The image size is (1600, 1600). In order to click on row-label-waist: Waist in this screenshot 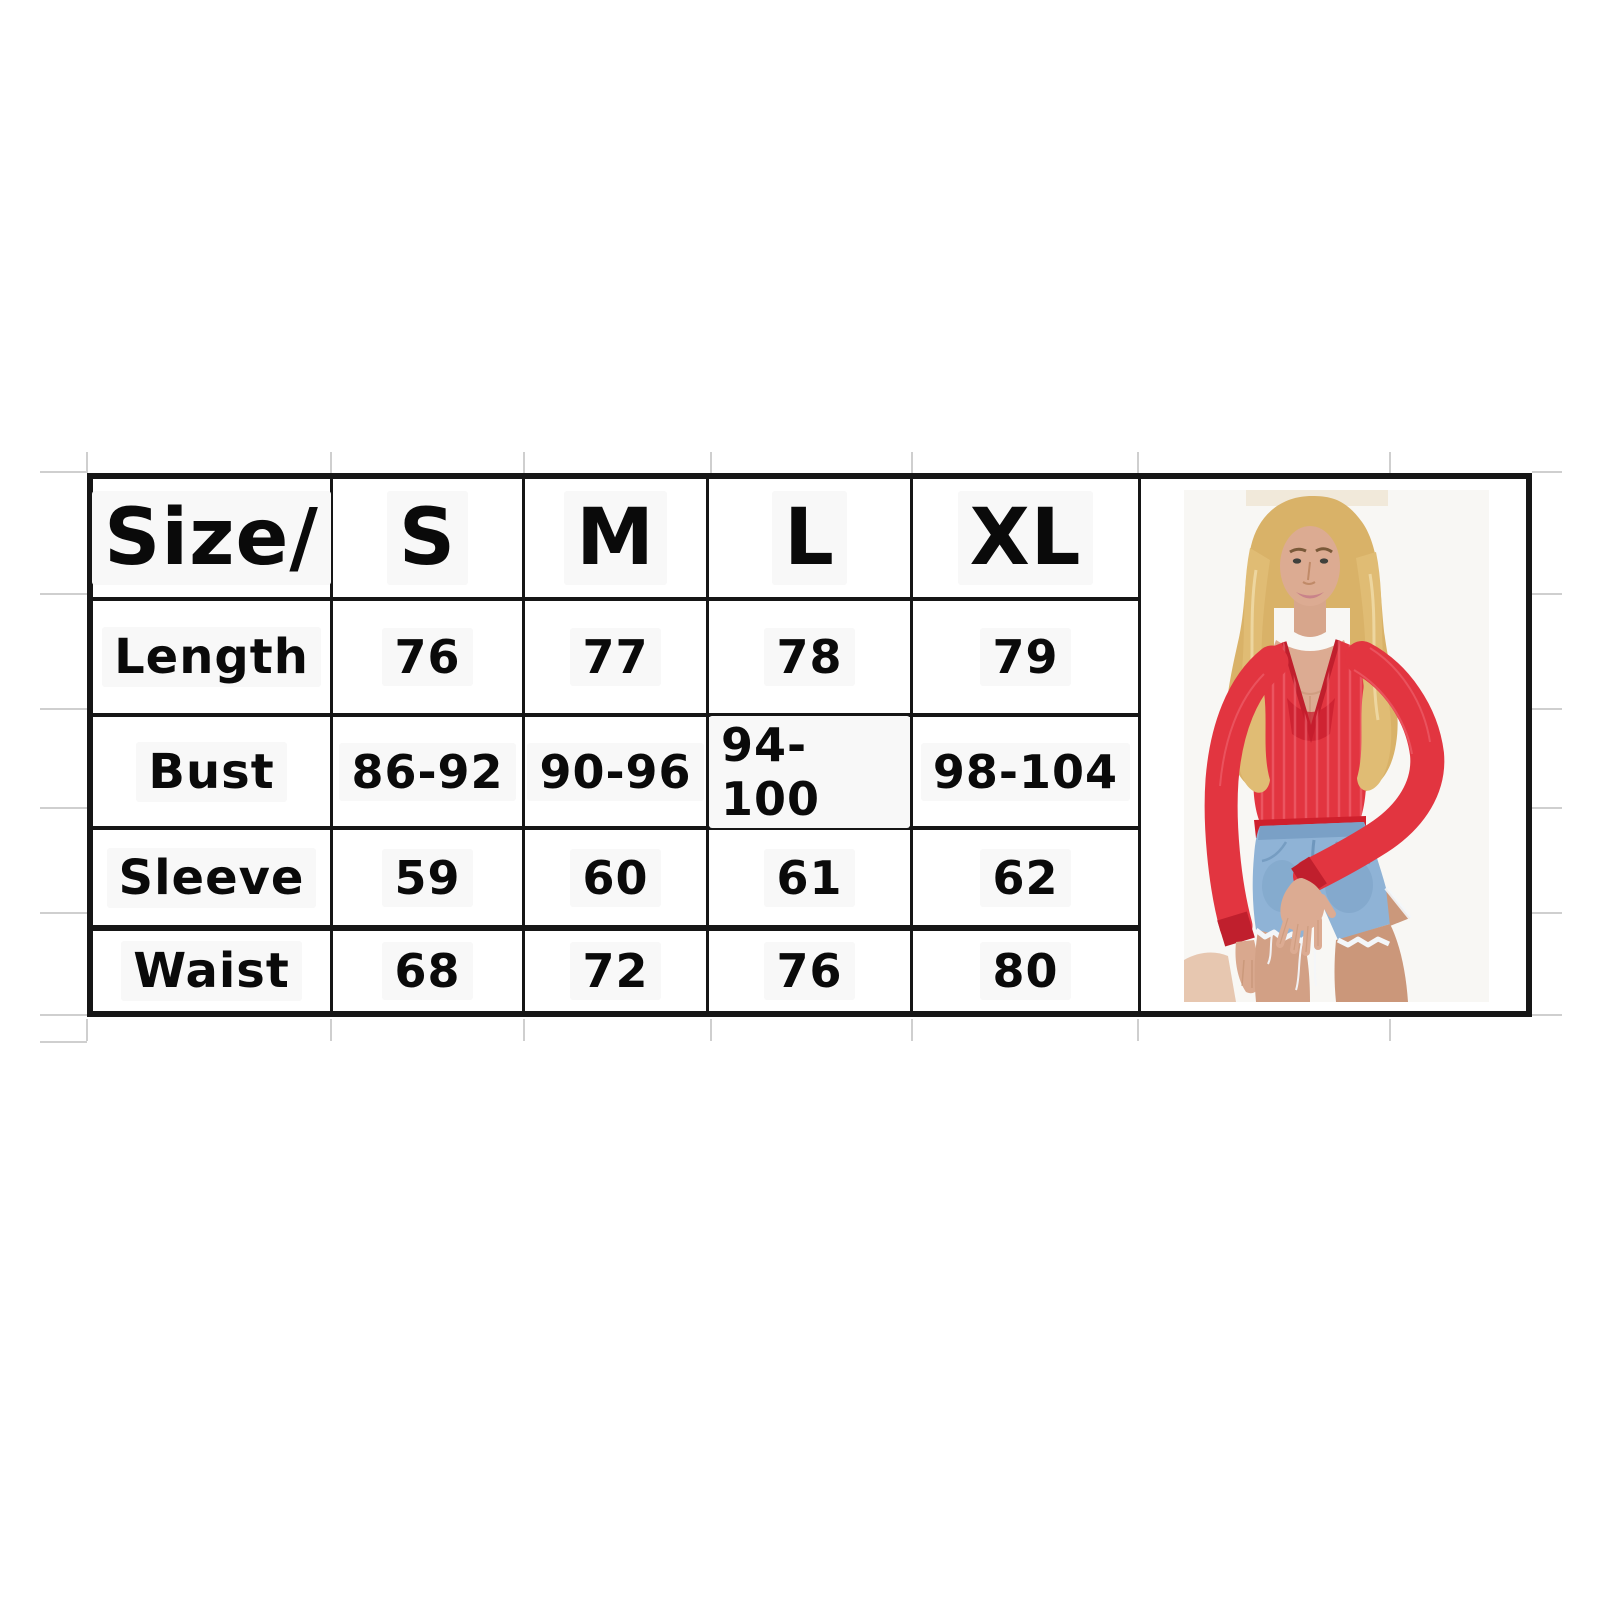, I will do `click(213, 971)`.